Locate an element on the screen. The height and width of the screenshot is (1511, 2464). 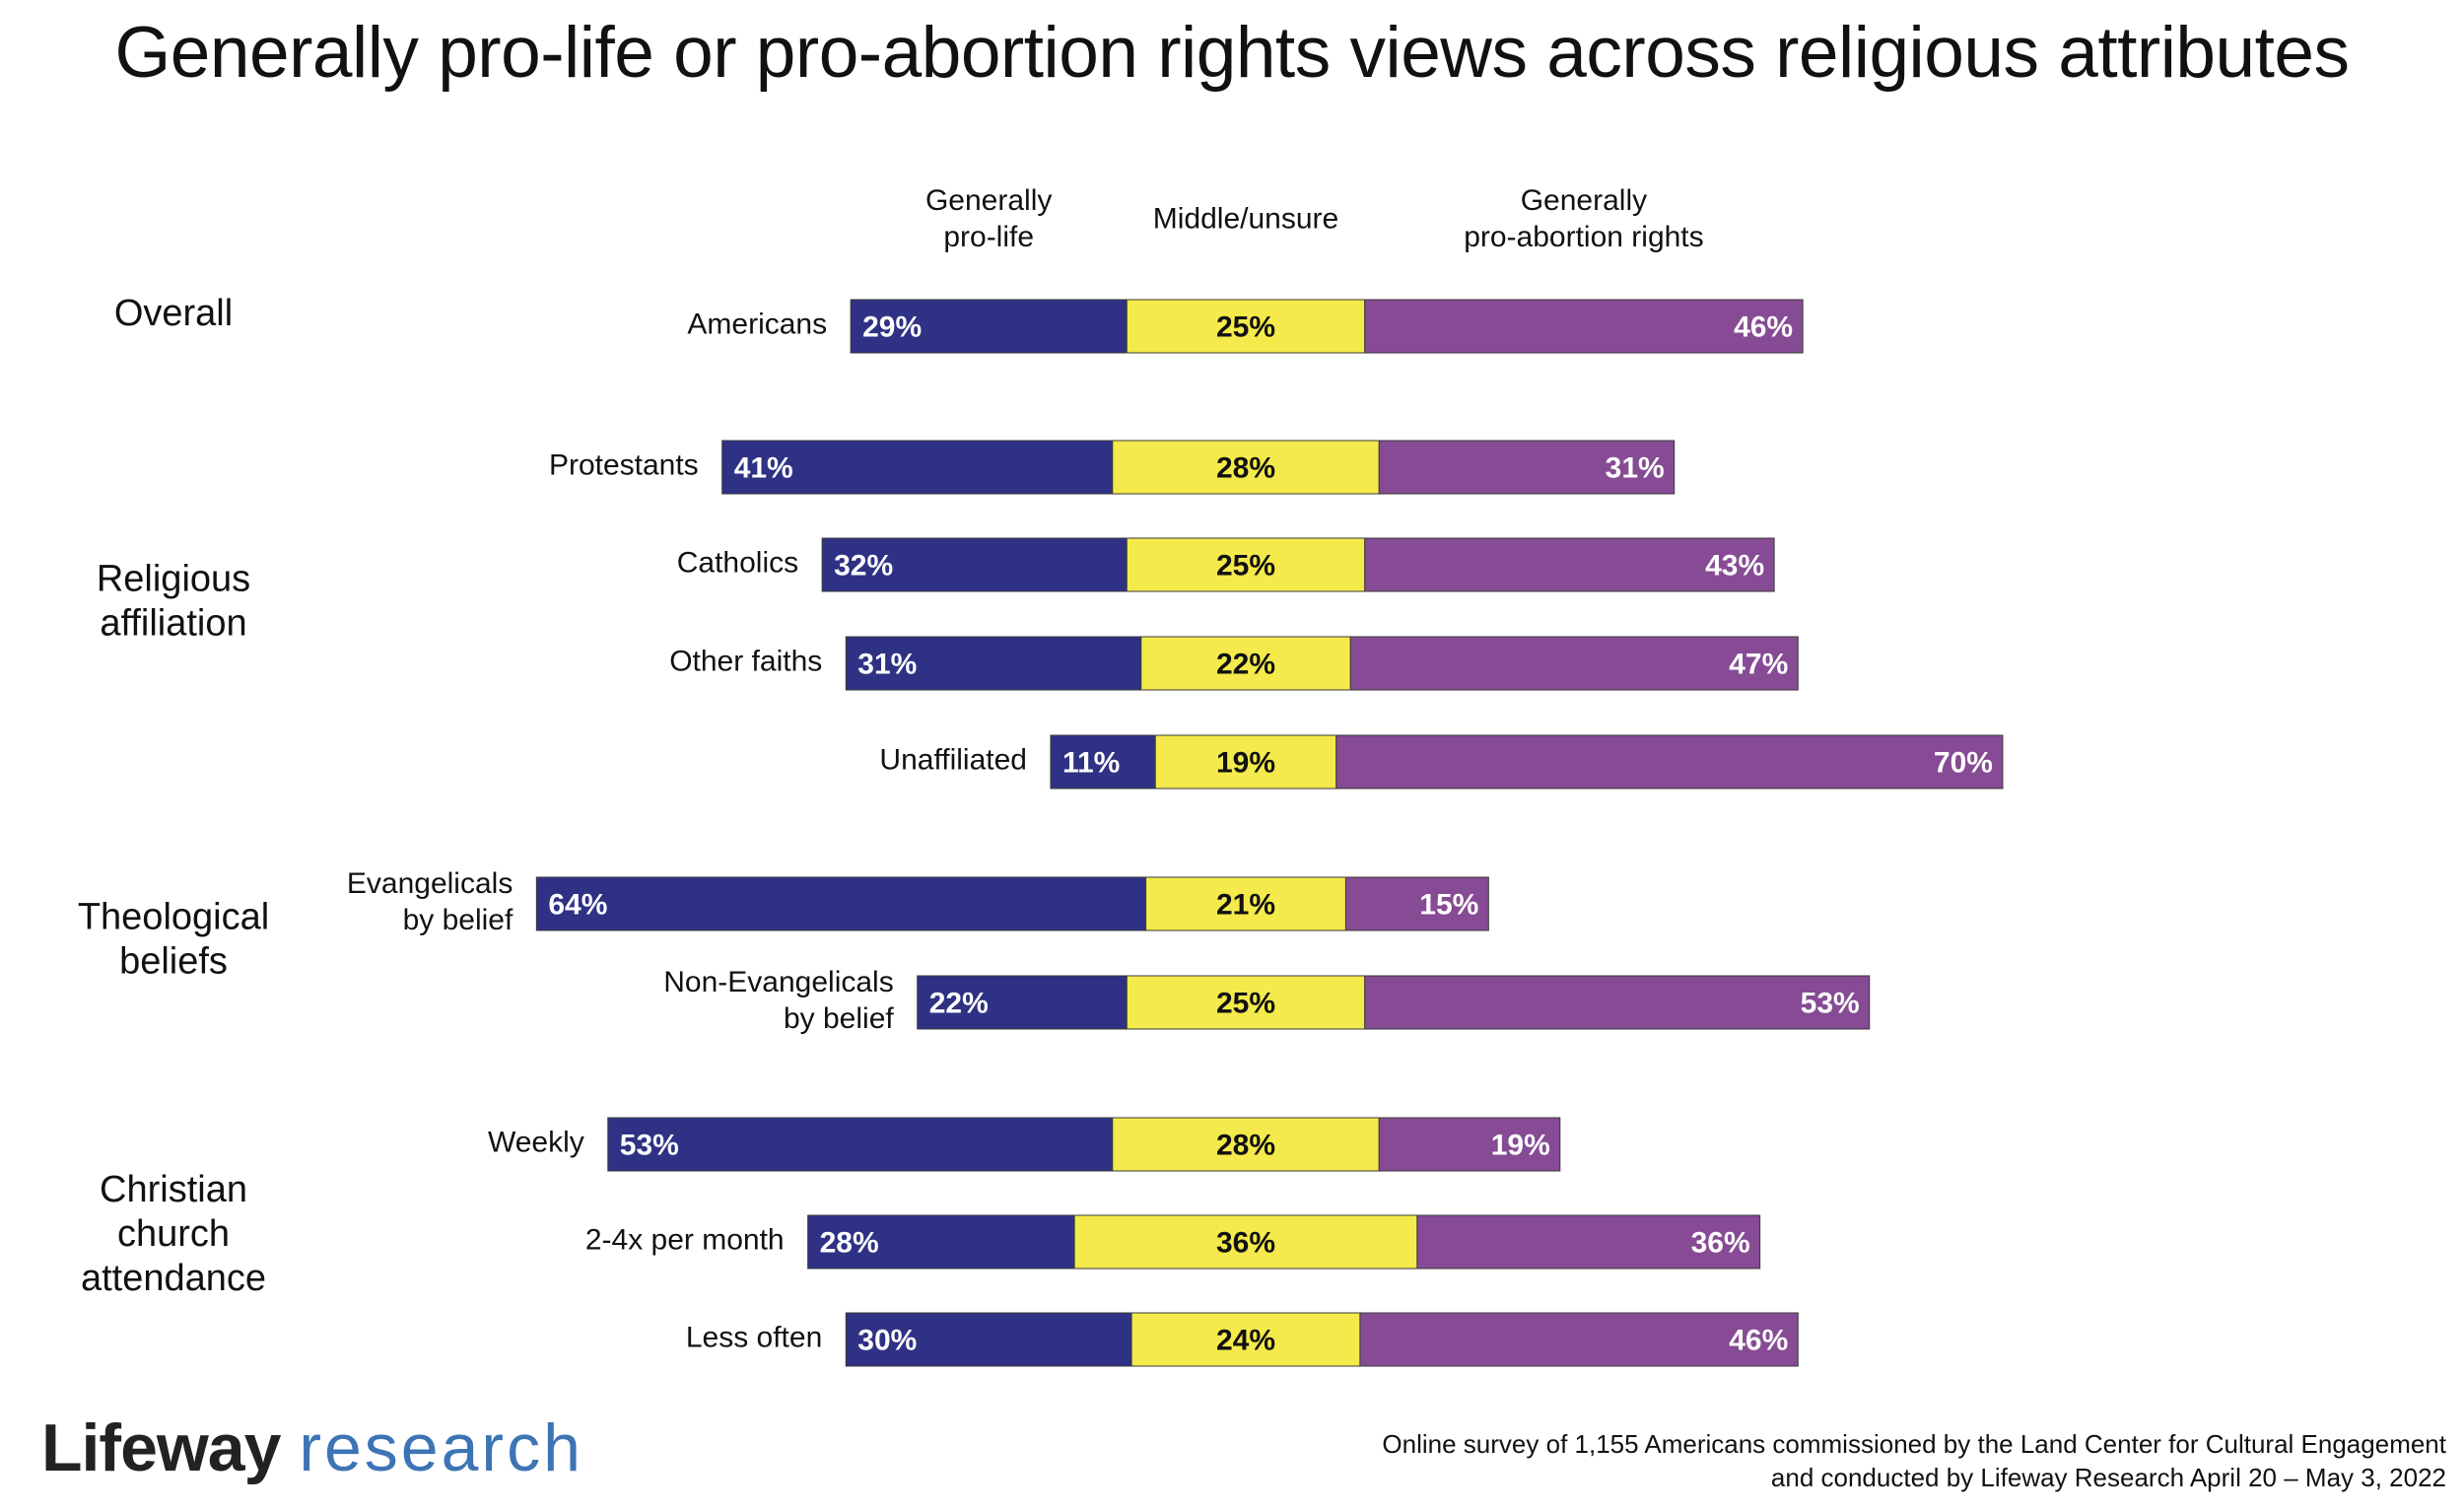
logo-sub: research is located at coordinates (441, 1447).